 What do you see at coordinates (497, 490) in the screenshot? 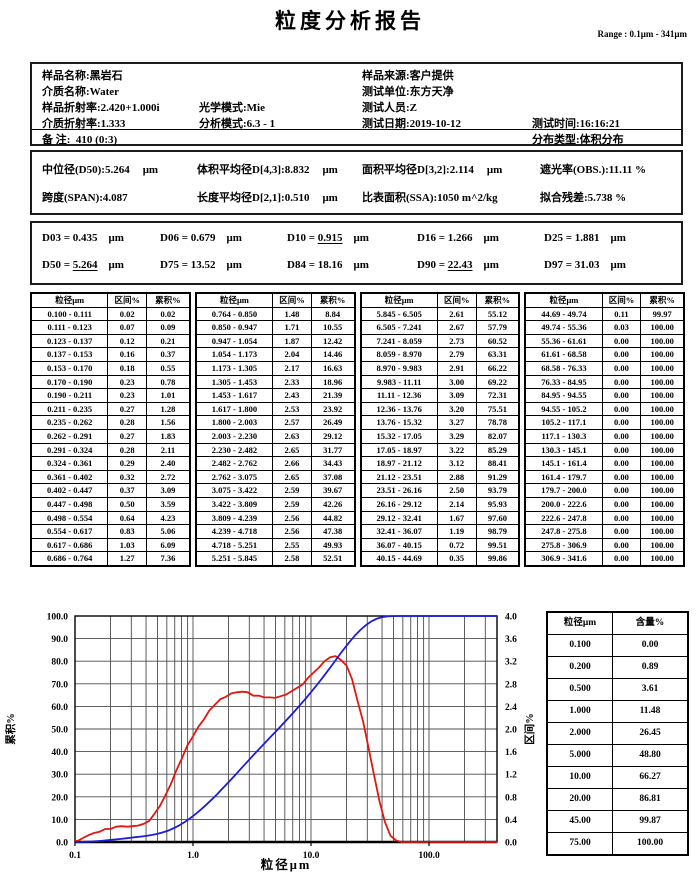
I see `table-cell: 93.79` at bounding box center [497, 490].